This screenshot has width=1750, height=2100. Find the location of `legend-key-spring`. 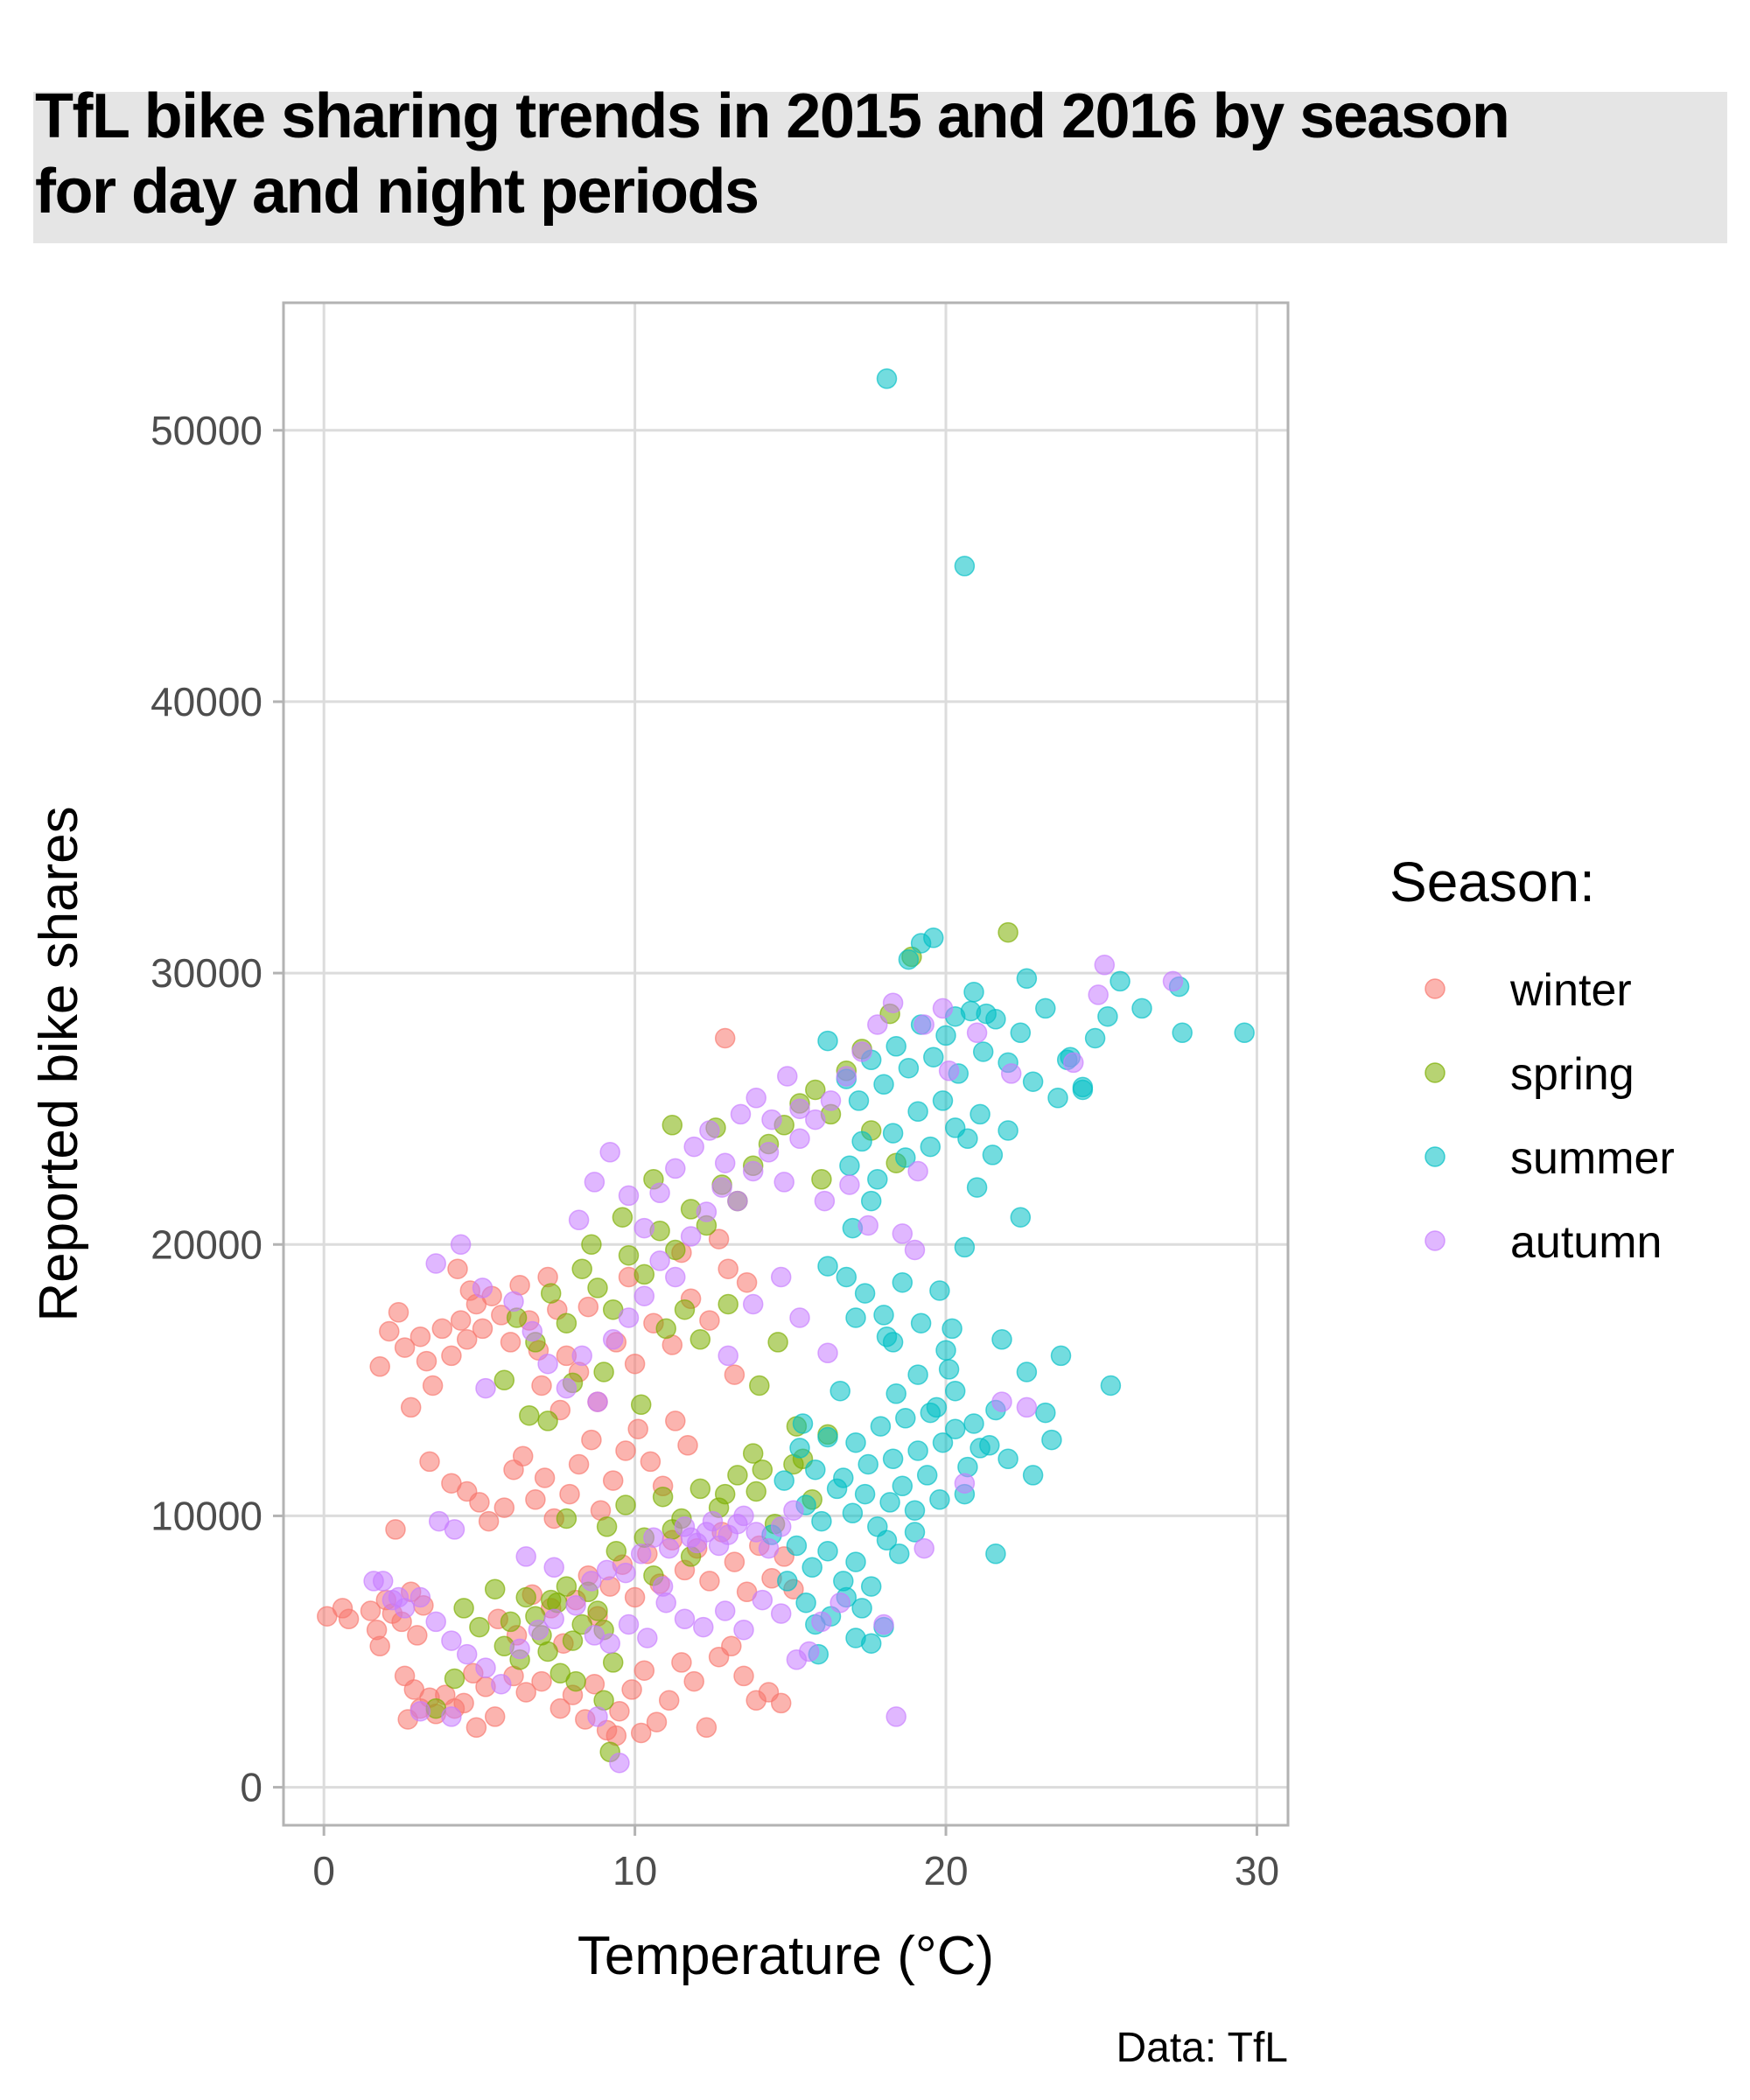

legend-key-spring is located at coordinates (1435, 1072).